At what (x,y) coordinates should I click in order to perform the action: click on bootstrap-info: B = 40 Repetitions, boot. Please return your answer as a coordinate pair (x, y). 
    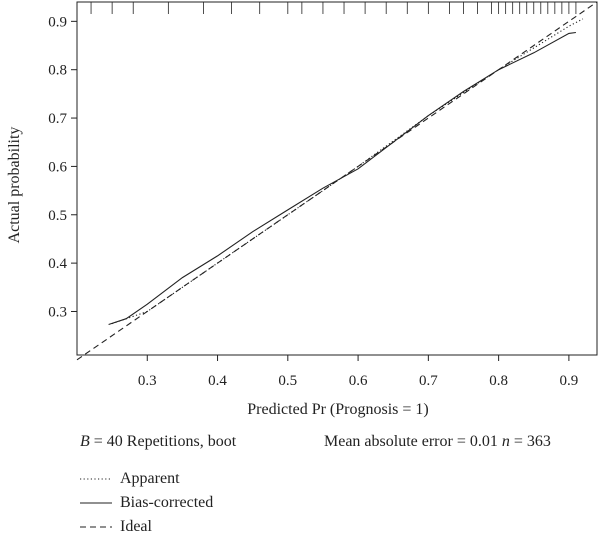
    Looking at the image, I should click on (158, 442).